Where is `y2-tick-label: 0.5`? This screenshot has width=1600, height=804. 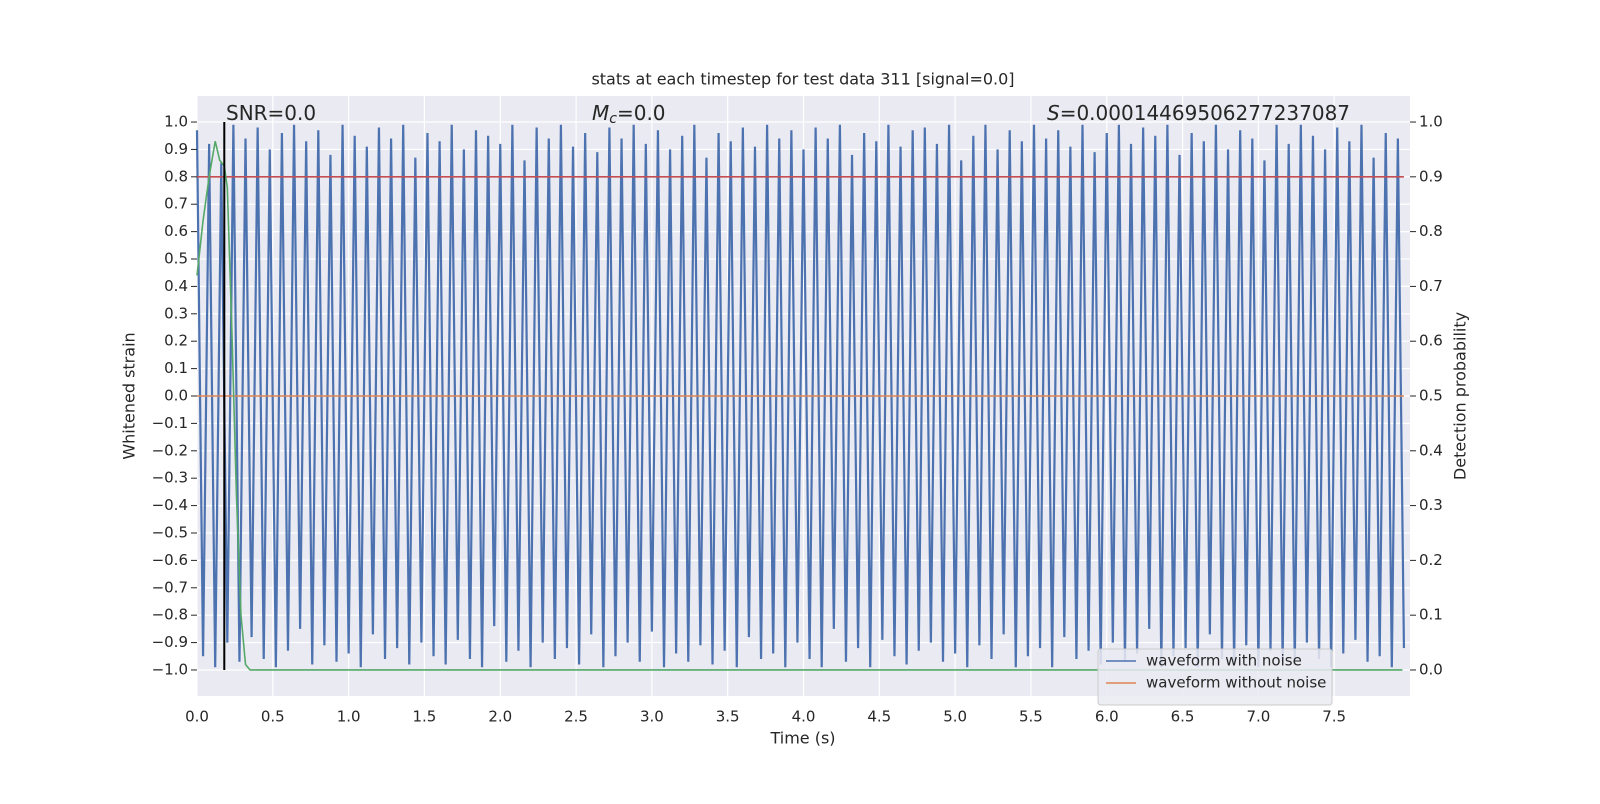 y2-tick-label: 0.5 is located at coordinates (1431, 396).